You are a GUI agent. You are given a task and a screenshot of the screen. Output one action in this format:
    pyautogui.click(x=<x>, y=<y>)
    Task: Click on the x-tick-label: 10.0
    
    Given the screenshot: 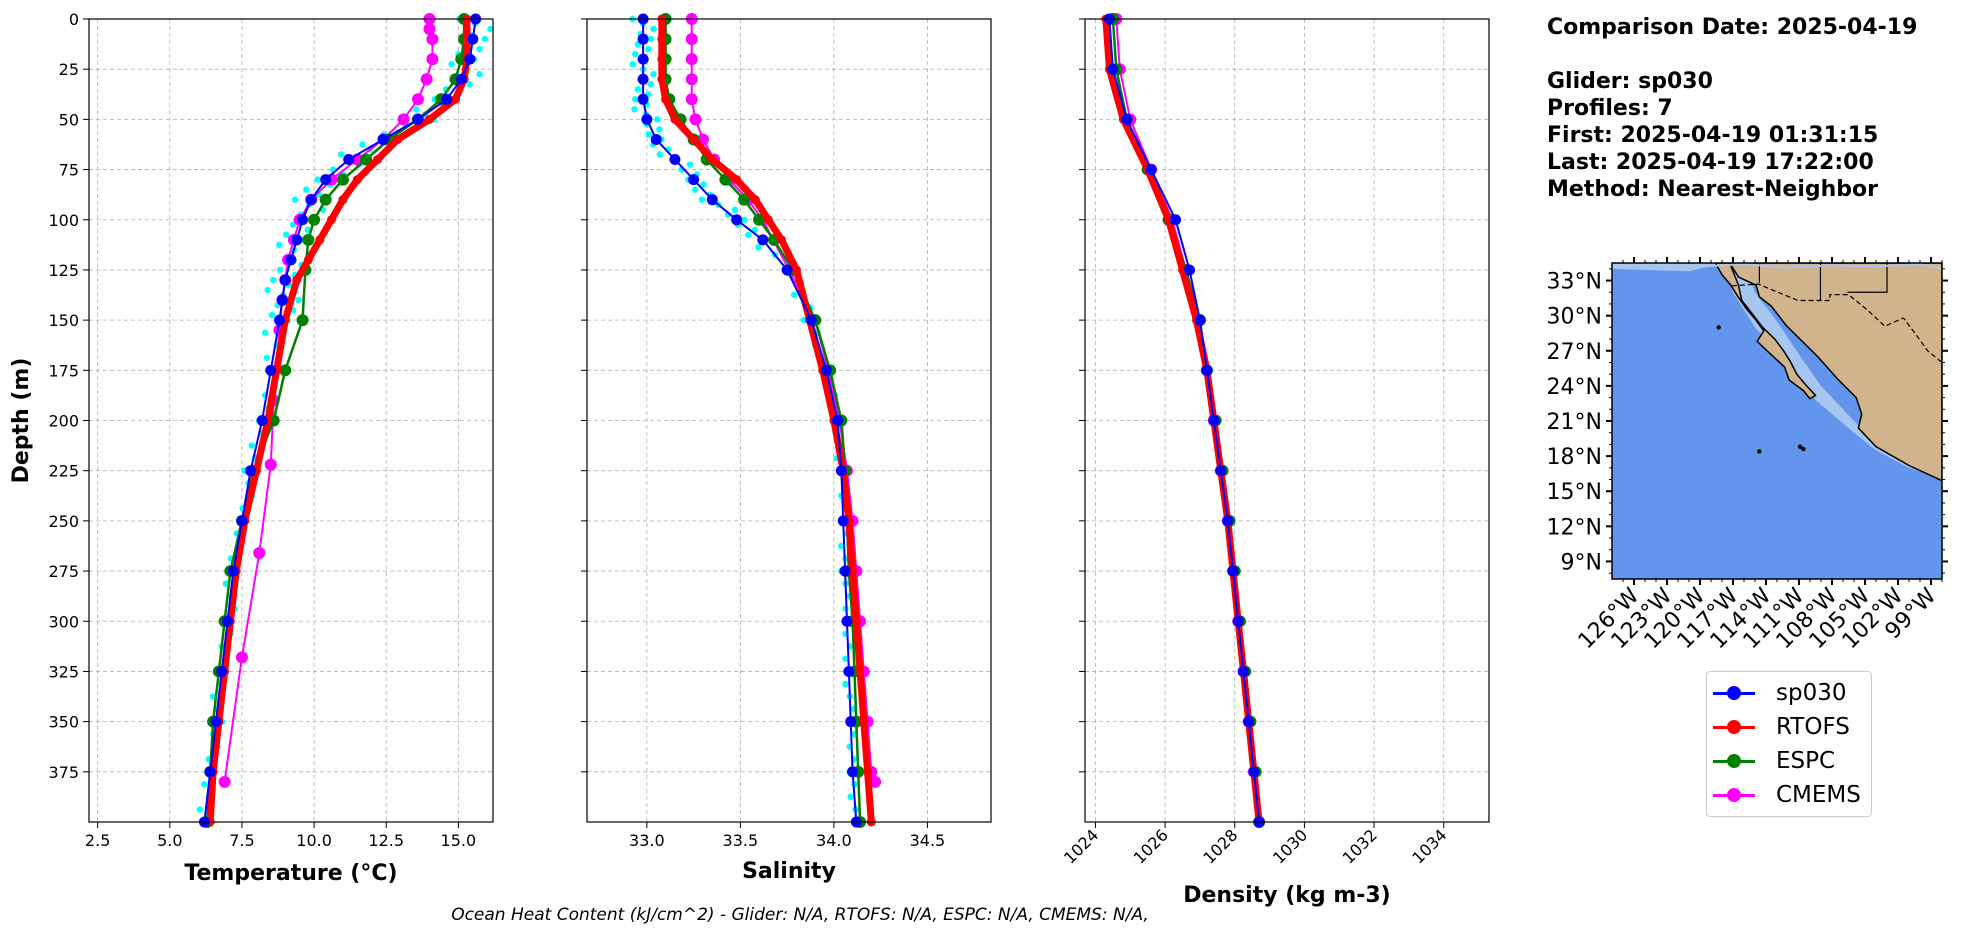 What is the action you would take?
    pyautogui.click(x=314, y=840)
    